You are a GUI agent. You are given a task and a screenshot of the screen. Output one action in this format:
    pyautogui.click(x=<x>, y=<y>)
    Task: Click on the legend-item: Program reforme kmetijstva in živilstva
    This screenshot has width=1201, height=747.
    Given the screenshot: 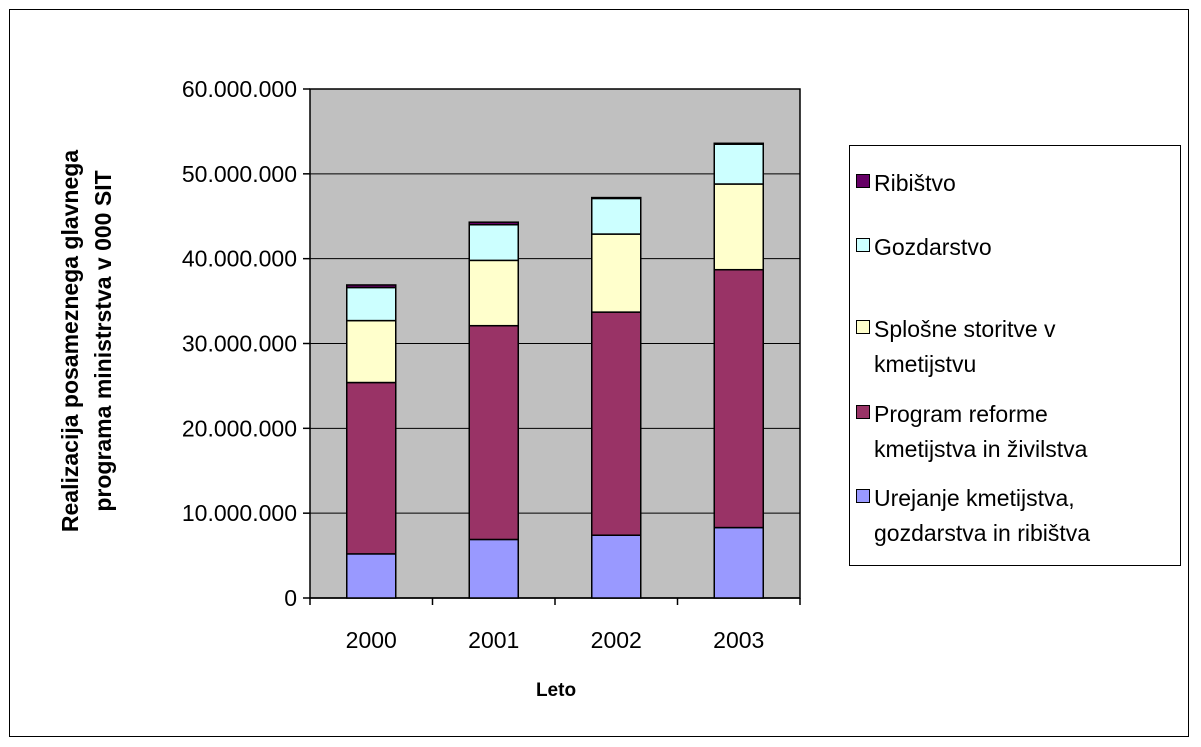 What is the action you would take?
    pyautogui.click(x=1015, y=433)
    